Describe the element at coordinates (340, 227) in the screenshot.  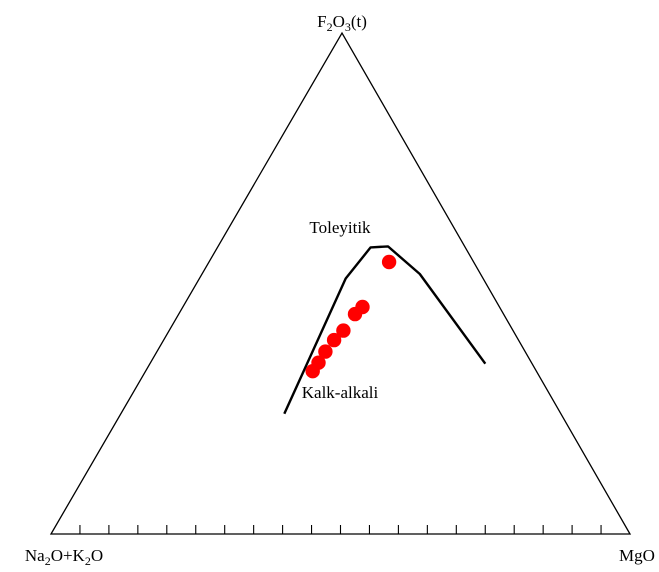
I see `field-label-tholeiitic: Toleyitik` at that location.